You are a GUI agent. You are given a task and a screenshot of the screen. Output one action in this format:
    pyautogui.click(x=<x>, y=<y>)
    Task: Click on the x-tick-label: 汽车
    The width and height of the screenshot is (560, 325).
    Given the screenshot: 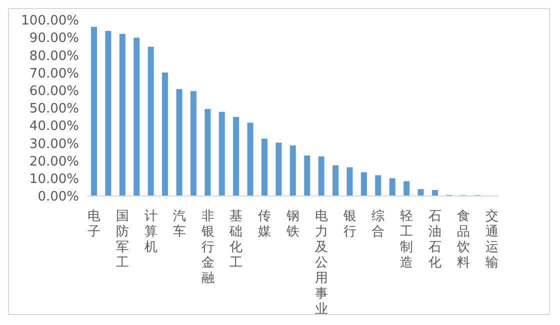 What is the action you would take?
    pyautogui.click(x=179, y=224)
    